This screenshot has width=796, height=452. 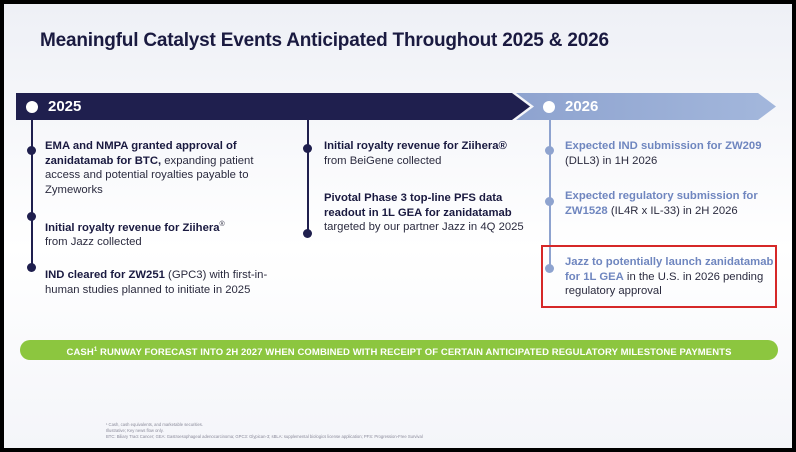 I want to click on year-marker-2026, so click(x=549, y=107).